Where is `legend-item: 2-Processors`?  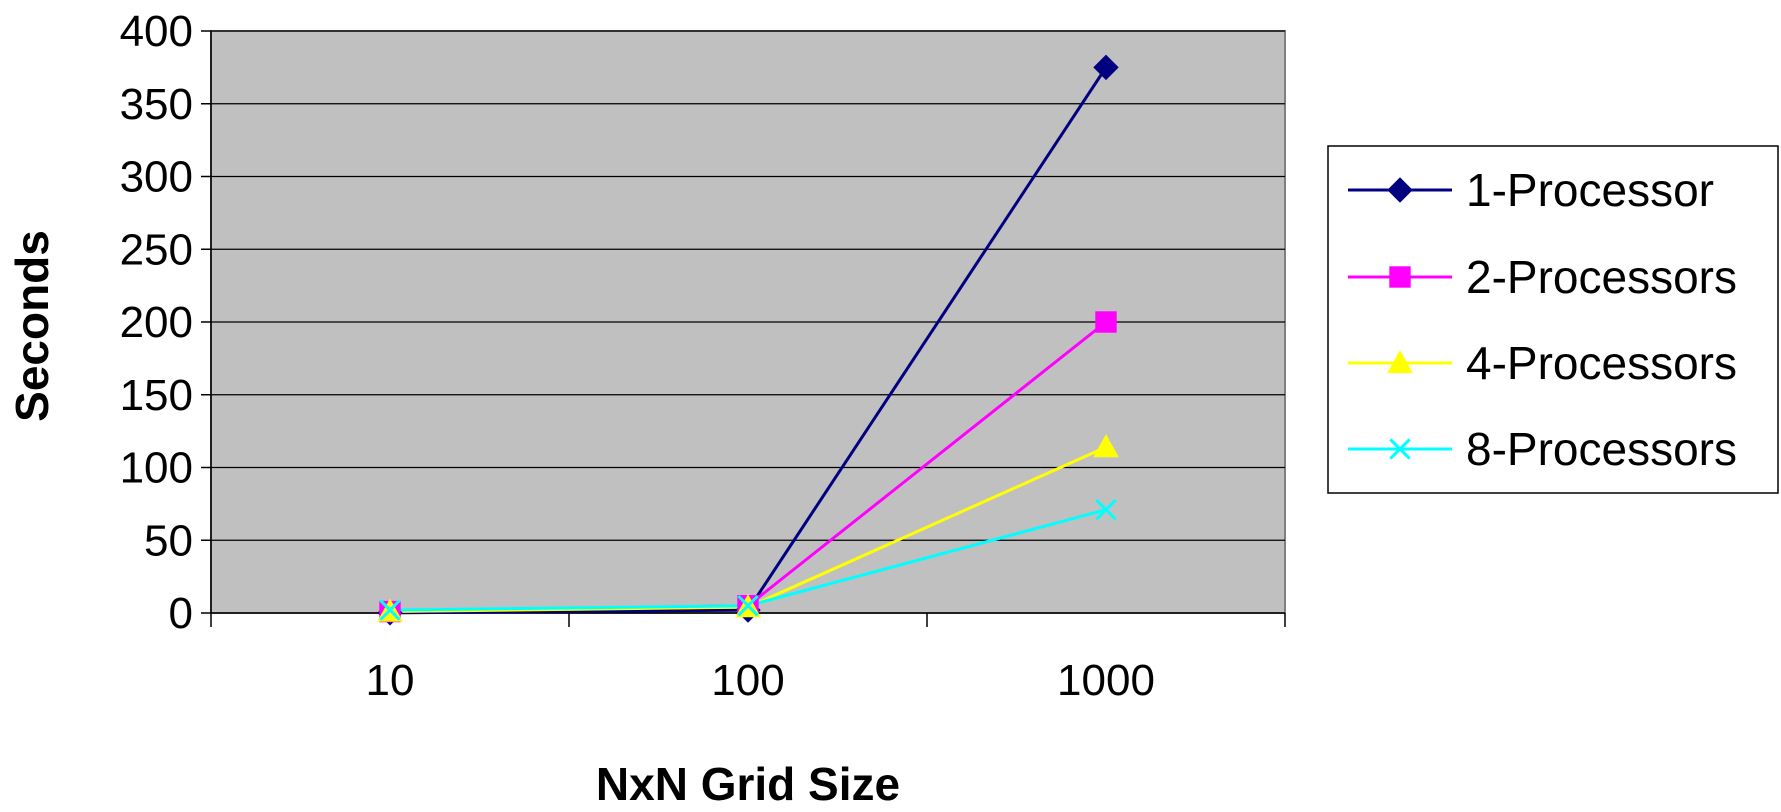 legend-item: 2-Processors is located at coordinates (1542, 277).